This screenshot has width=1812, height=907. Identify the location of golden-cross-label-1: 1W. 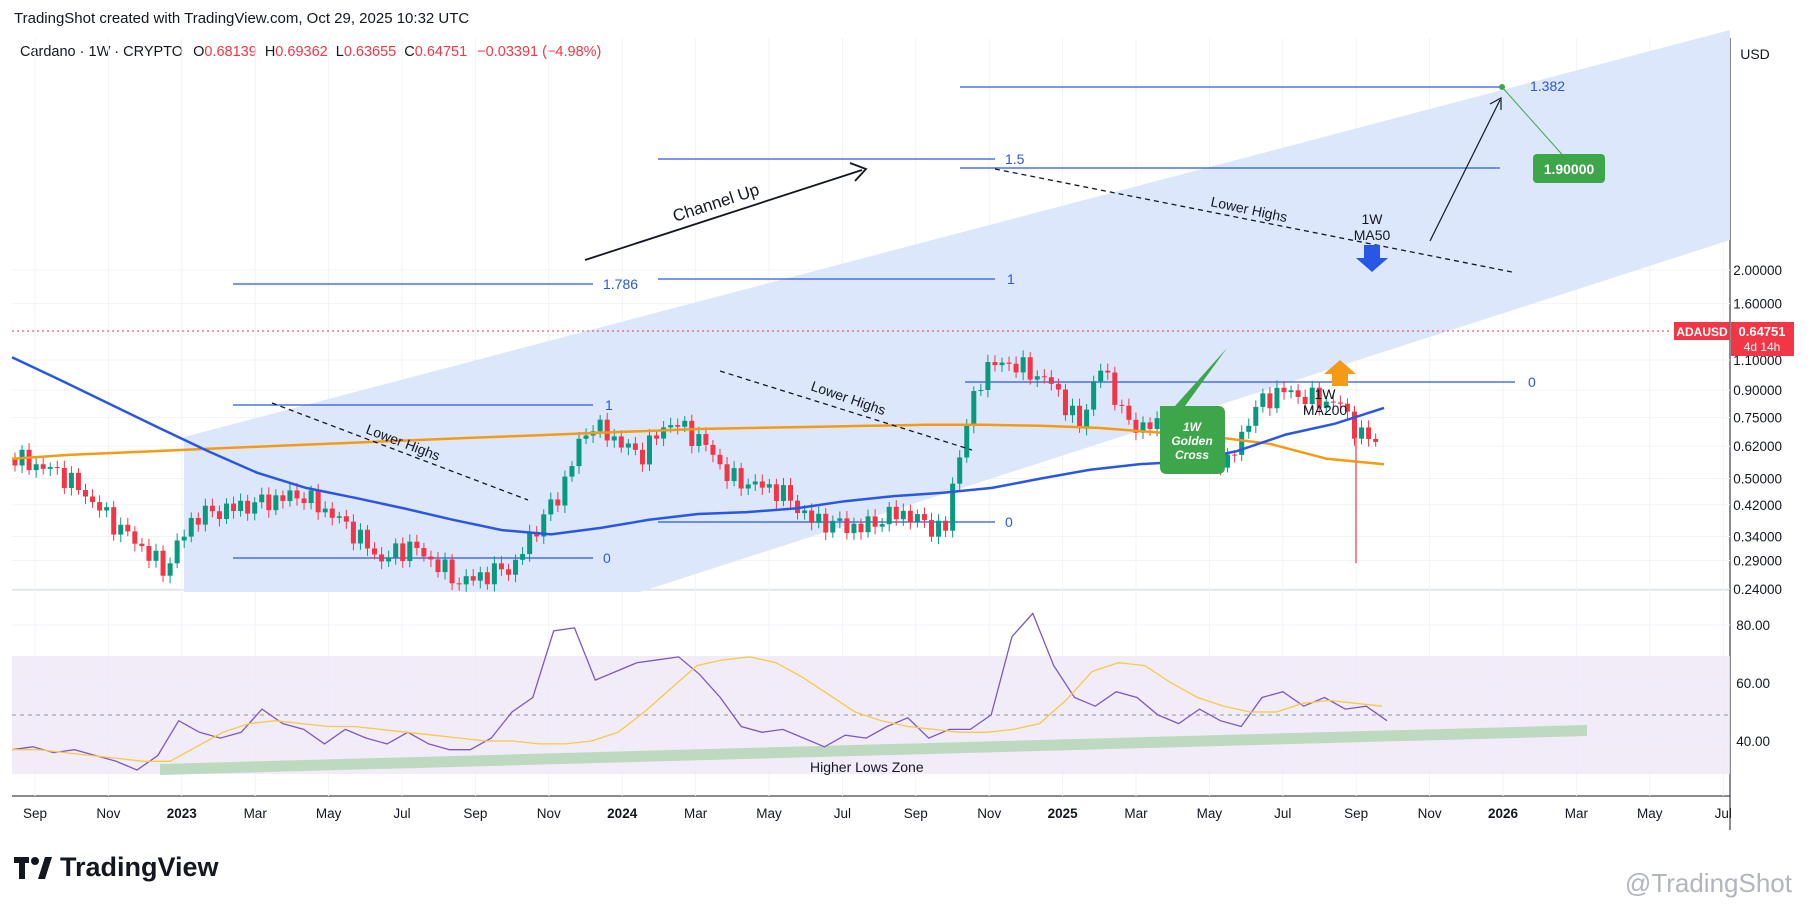
(1193, 427).